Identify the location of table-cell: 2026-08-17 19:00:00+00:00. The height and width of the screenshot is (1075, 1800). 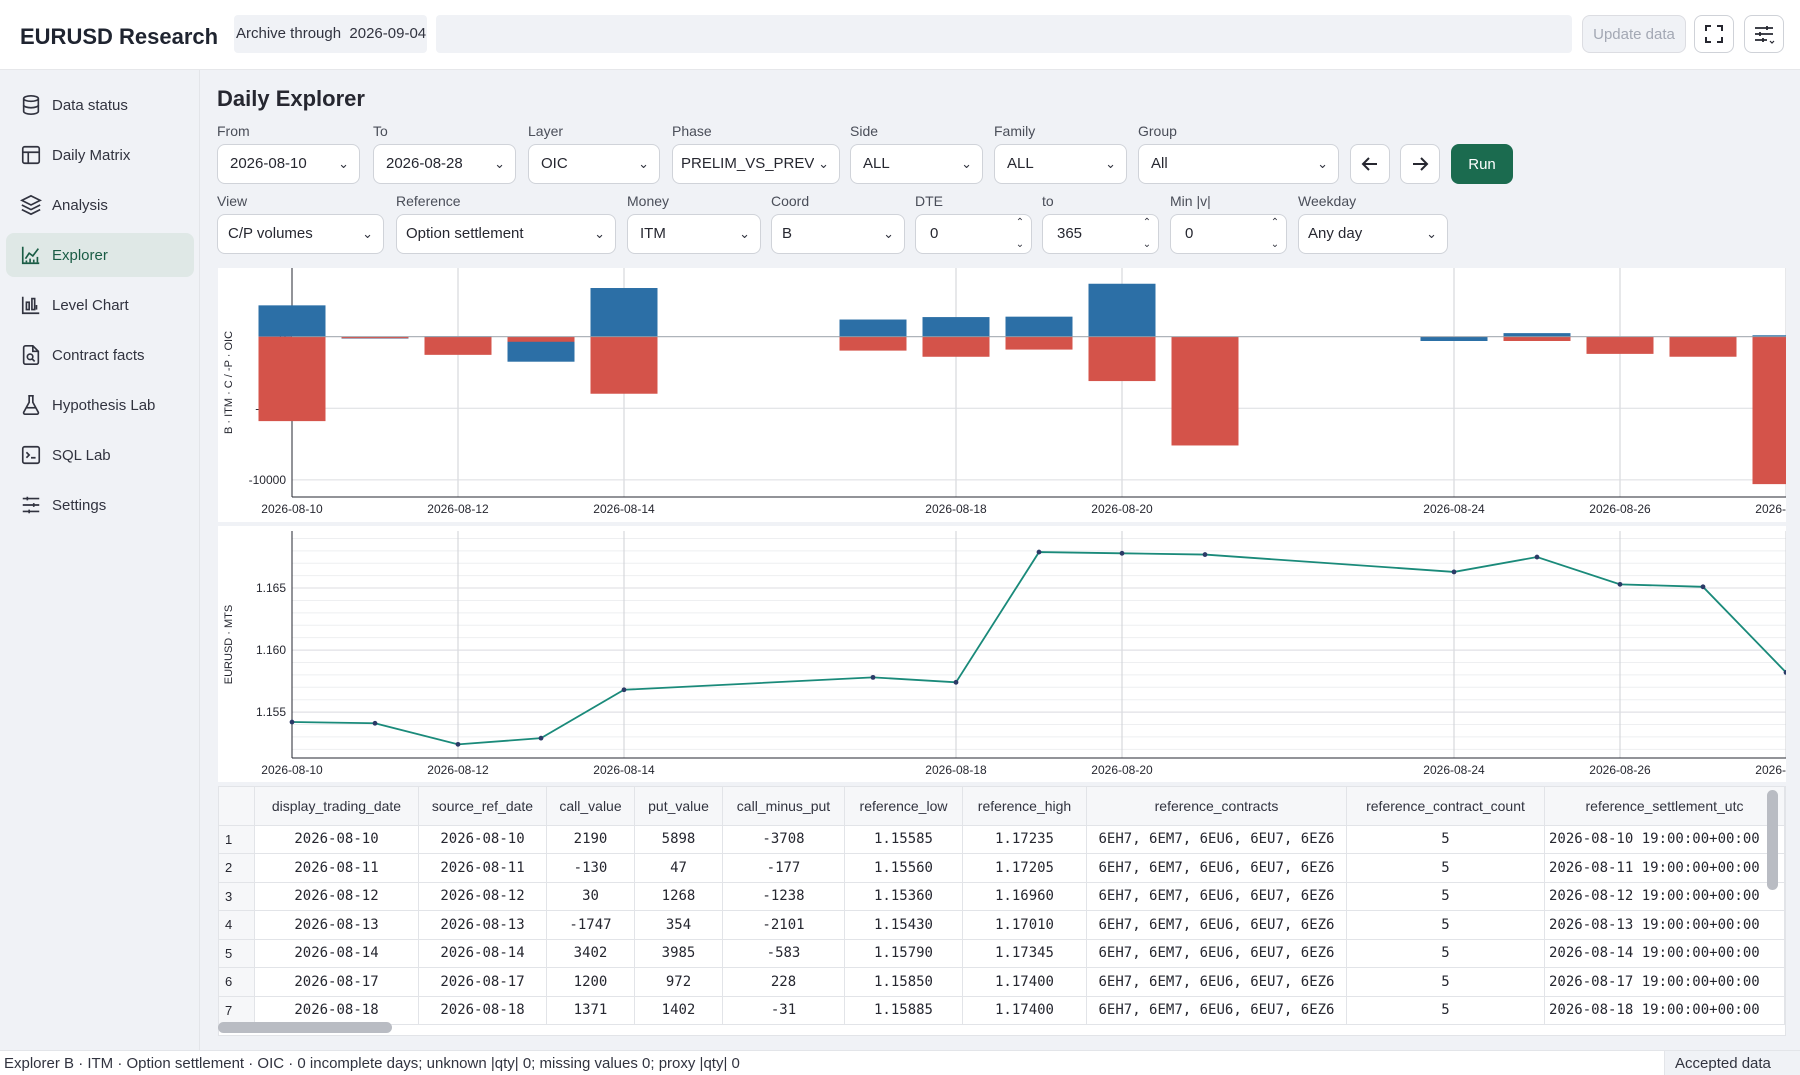
(1664, 982).